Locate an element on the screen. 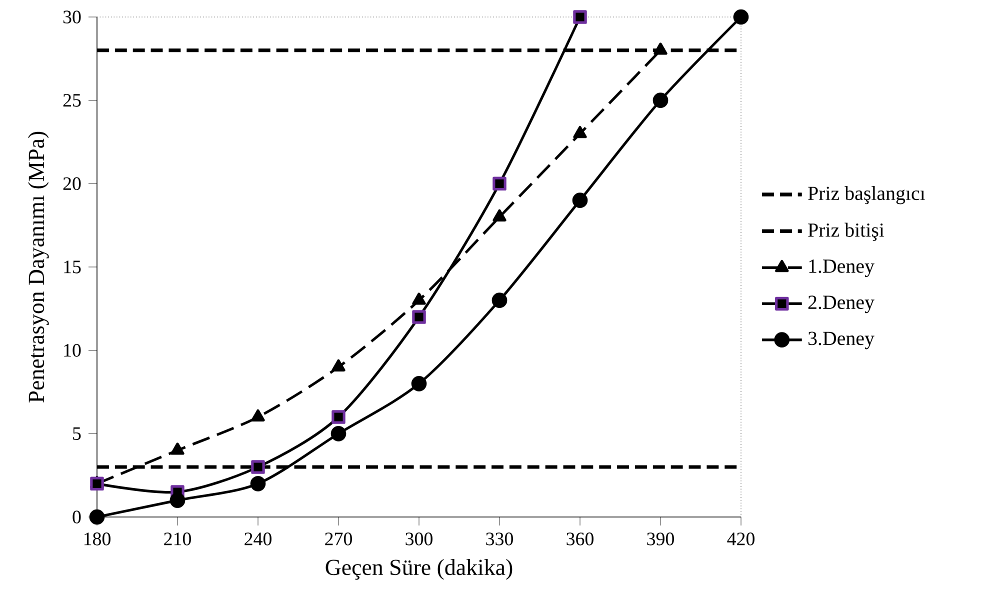 Image resolution: width=1000 pixels, height=615 pixels. y-tick-label: 5 is located at coordinates (77, 433).